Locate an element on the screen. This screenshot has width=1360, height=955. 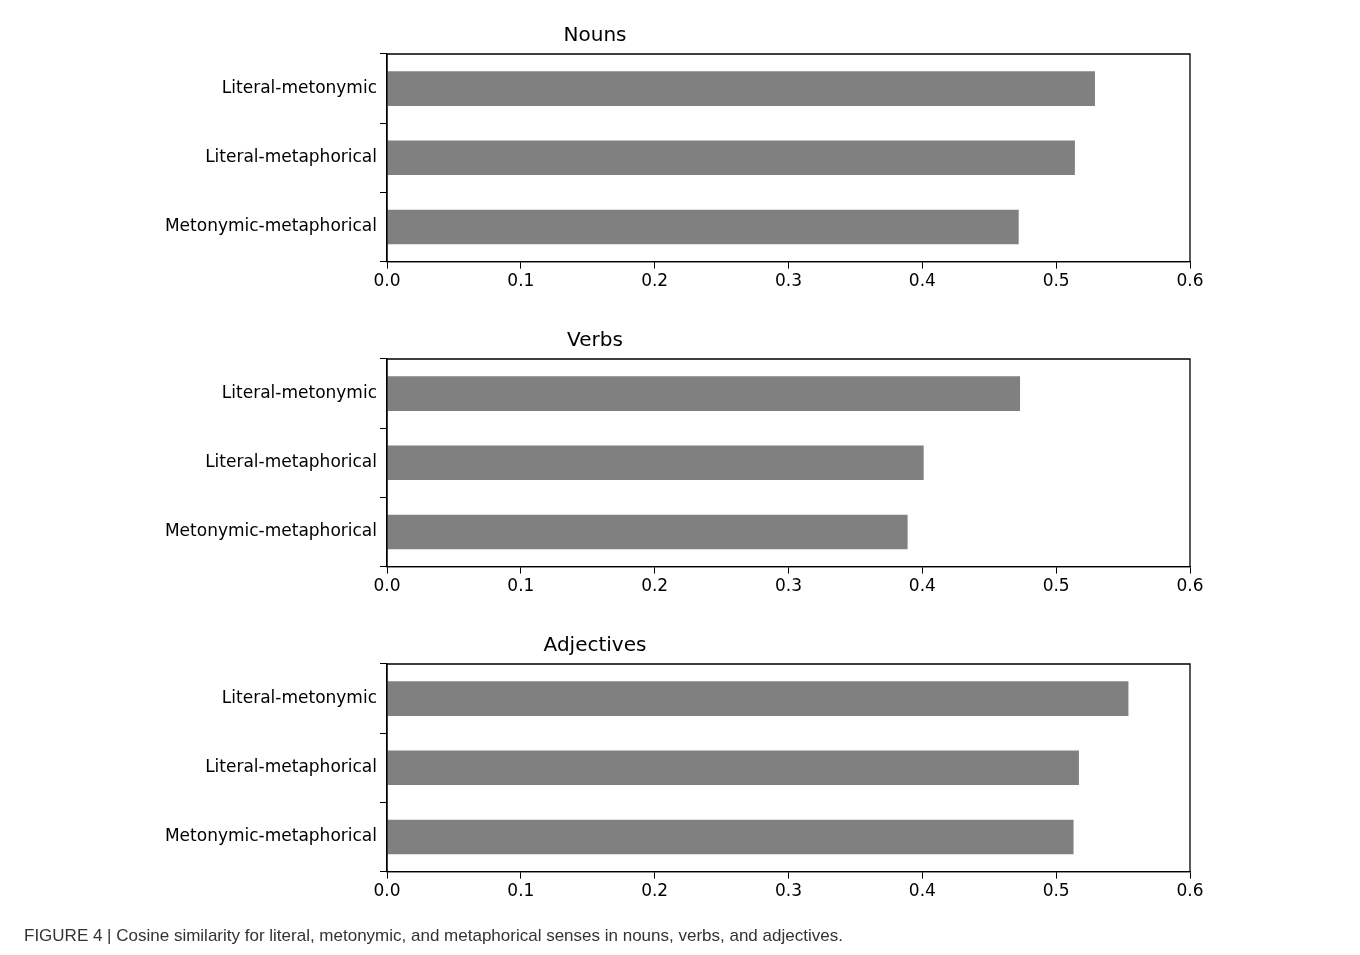
chart-title: Verbs is located at coordinates (595, 339).